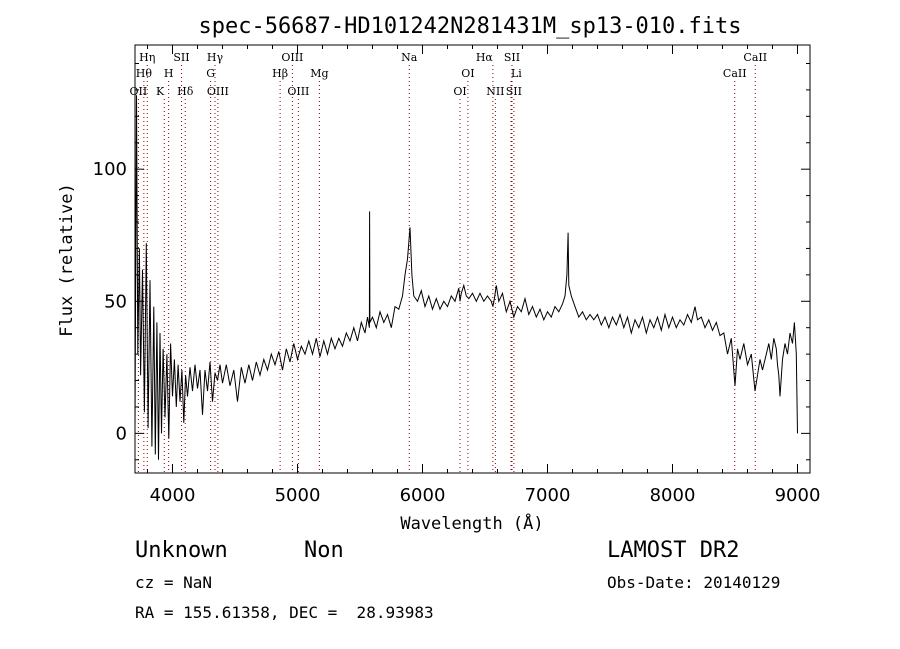 Image resolution: width=900 pixels, height=649 pixels. I want to click on y-tick-label: 0, so click(121, 433).